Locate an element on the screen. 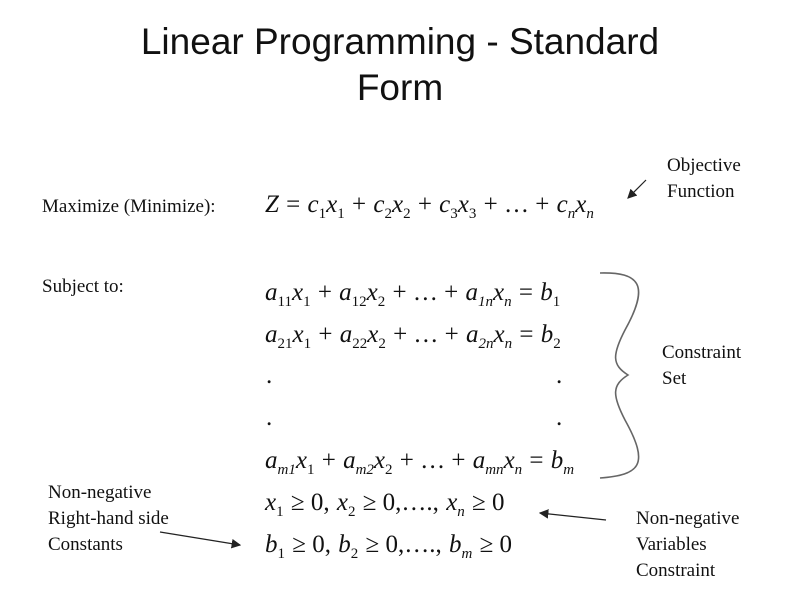 This screenshot has width=800, height=599. math-subscript: 11 is located at coordinates (284, 302).